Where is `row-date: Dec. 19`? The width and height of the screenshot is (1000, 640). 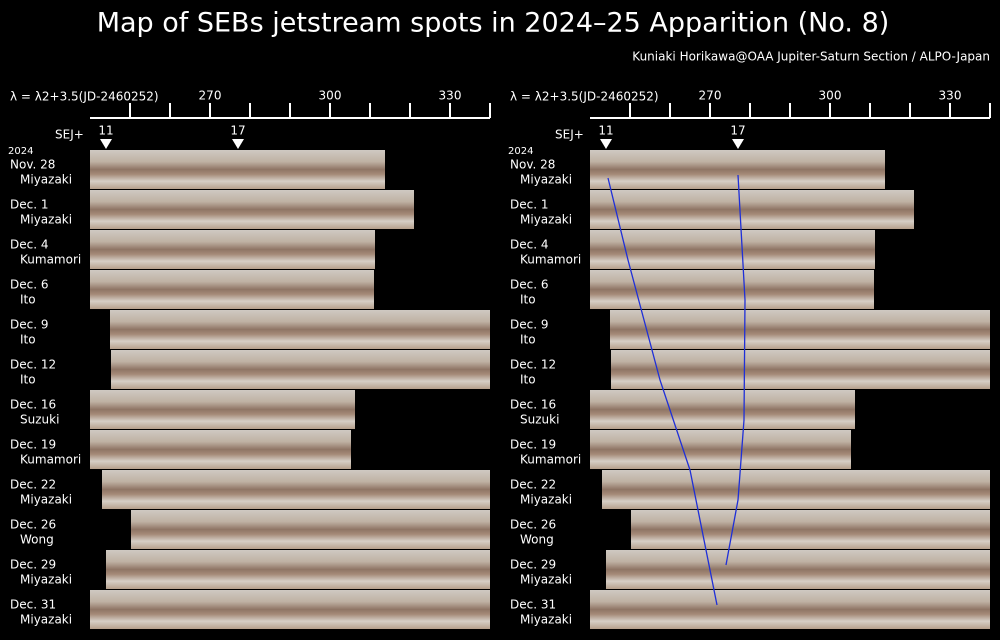
row-date: Dec. 19 is located at coordinates (33, 445).